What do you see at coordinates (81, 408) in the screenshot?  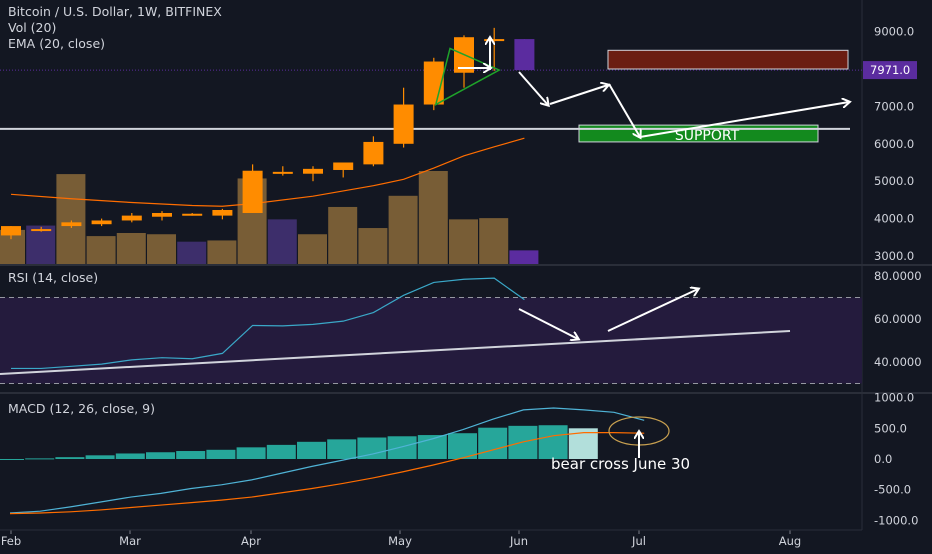 I see `macd-legend: MACD (12, 26, close, 9)` at bounding box center [81, 408].